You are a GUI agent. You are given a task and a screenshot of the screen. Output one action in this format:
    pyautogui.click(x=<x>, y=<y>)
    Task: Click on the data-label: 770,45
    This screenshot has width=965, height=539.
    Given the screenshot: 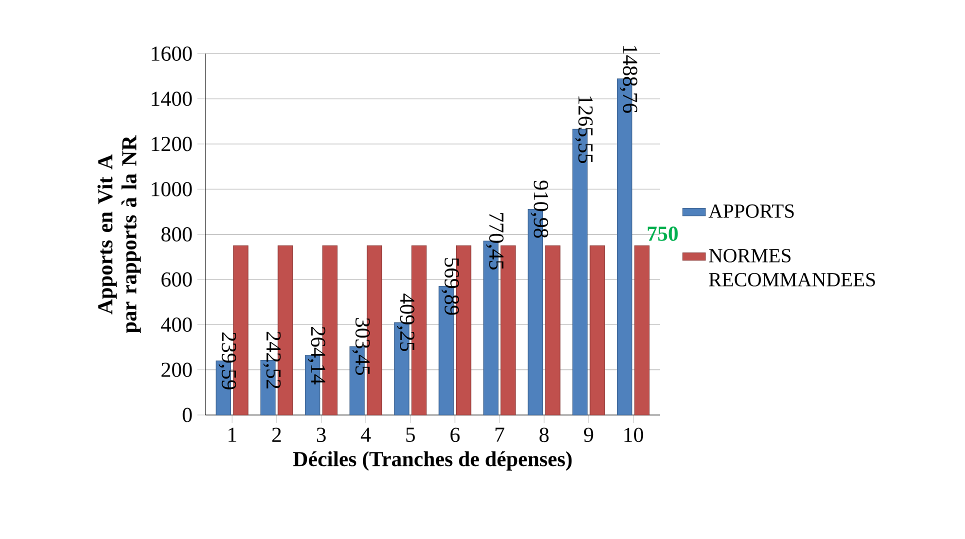 What is the action you would take?
    pyautogui.click(x=495, y=241)
    